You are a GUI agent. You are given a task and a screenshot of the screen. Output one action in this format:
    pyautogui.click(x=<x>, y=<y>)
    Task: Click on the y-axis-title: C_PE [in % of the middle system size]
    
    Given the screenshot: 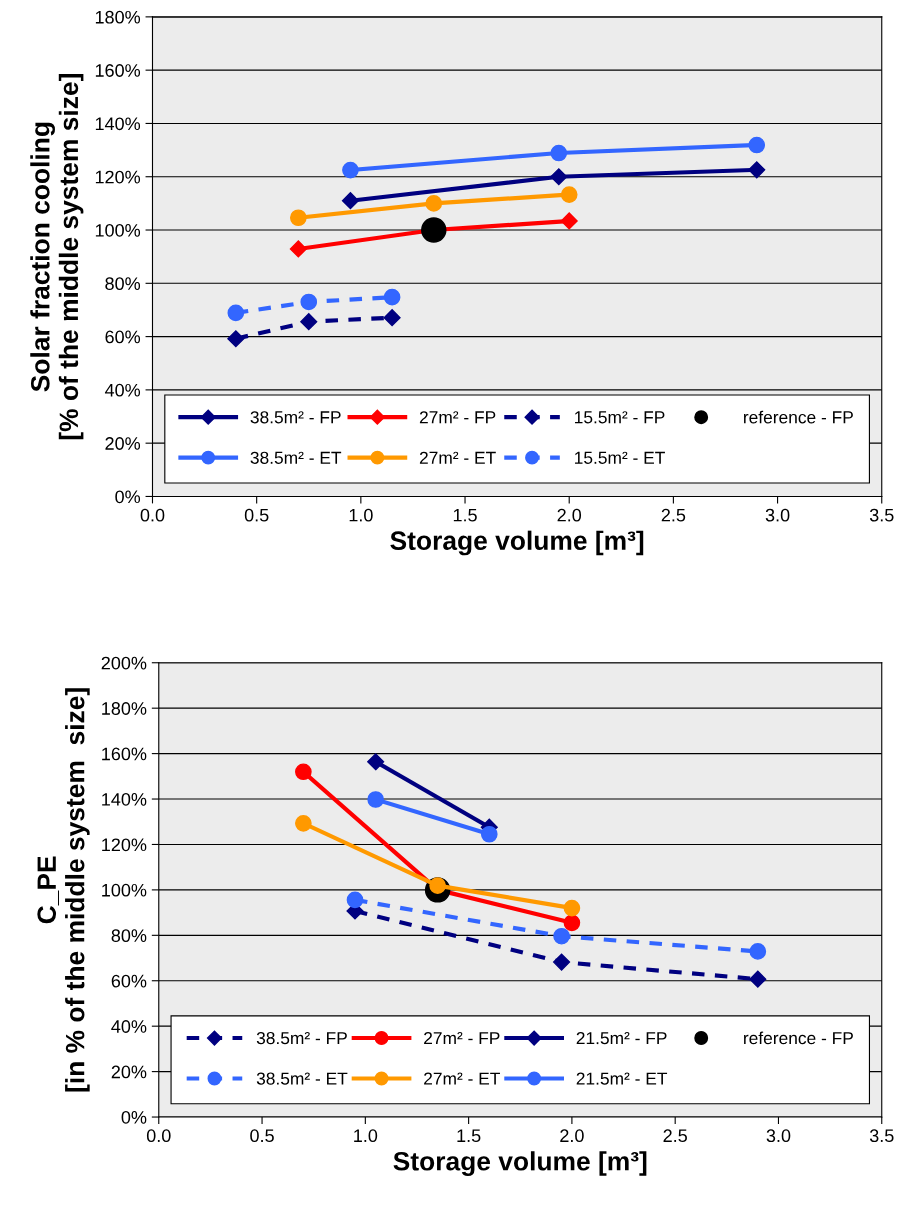 What is the action you would take?
    pyautogui.click(x=63, y=890)
    